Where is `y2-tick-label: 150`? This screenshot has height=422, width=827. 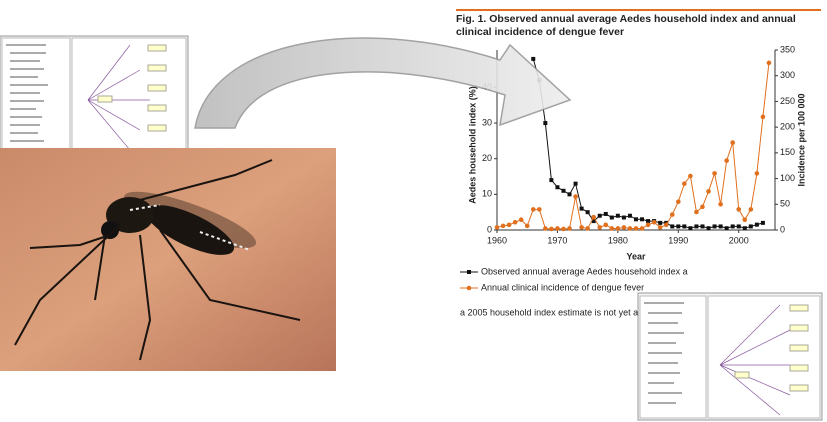
y2-tick-label: 150 is located at coordinates (787, 152).